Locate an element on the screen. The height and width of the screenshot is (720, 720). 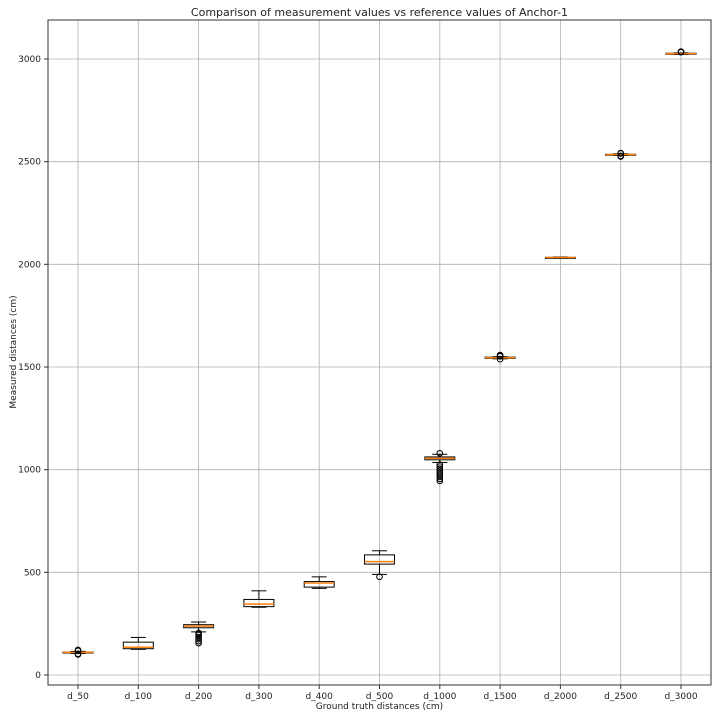
x-tick-label: d_2000 is located at coordinates (560, 697).